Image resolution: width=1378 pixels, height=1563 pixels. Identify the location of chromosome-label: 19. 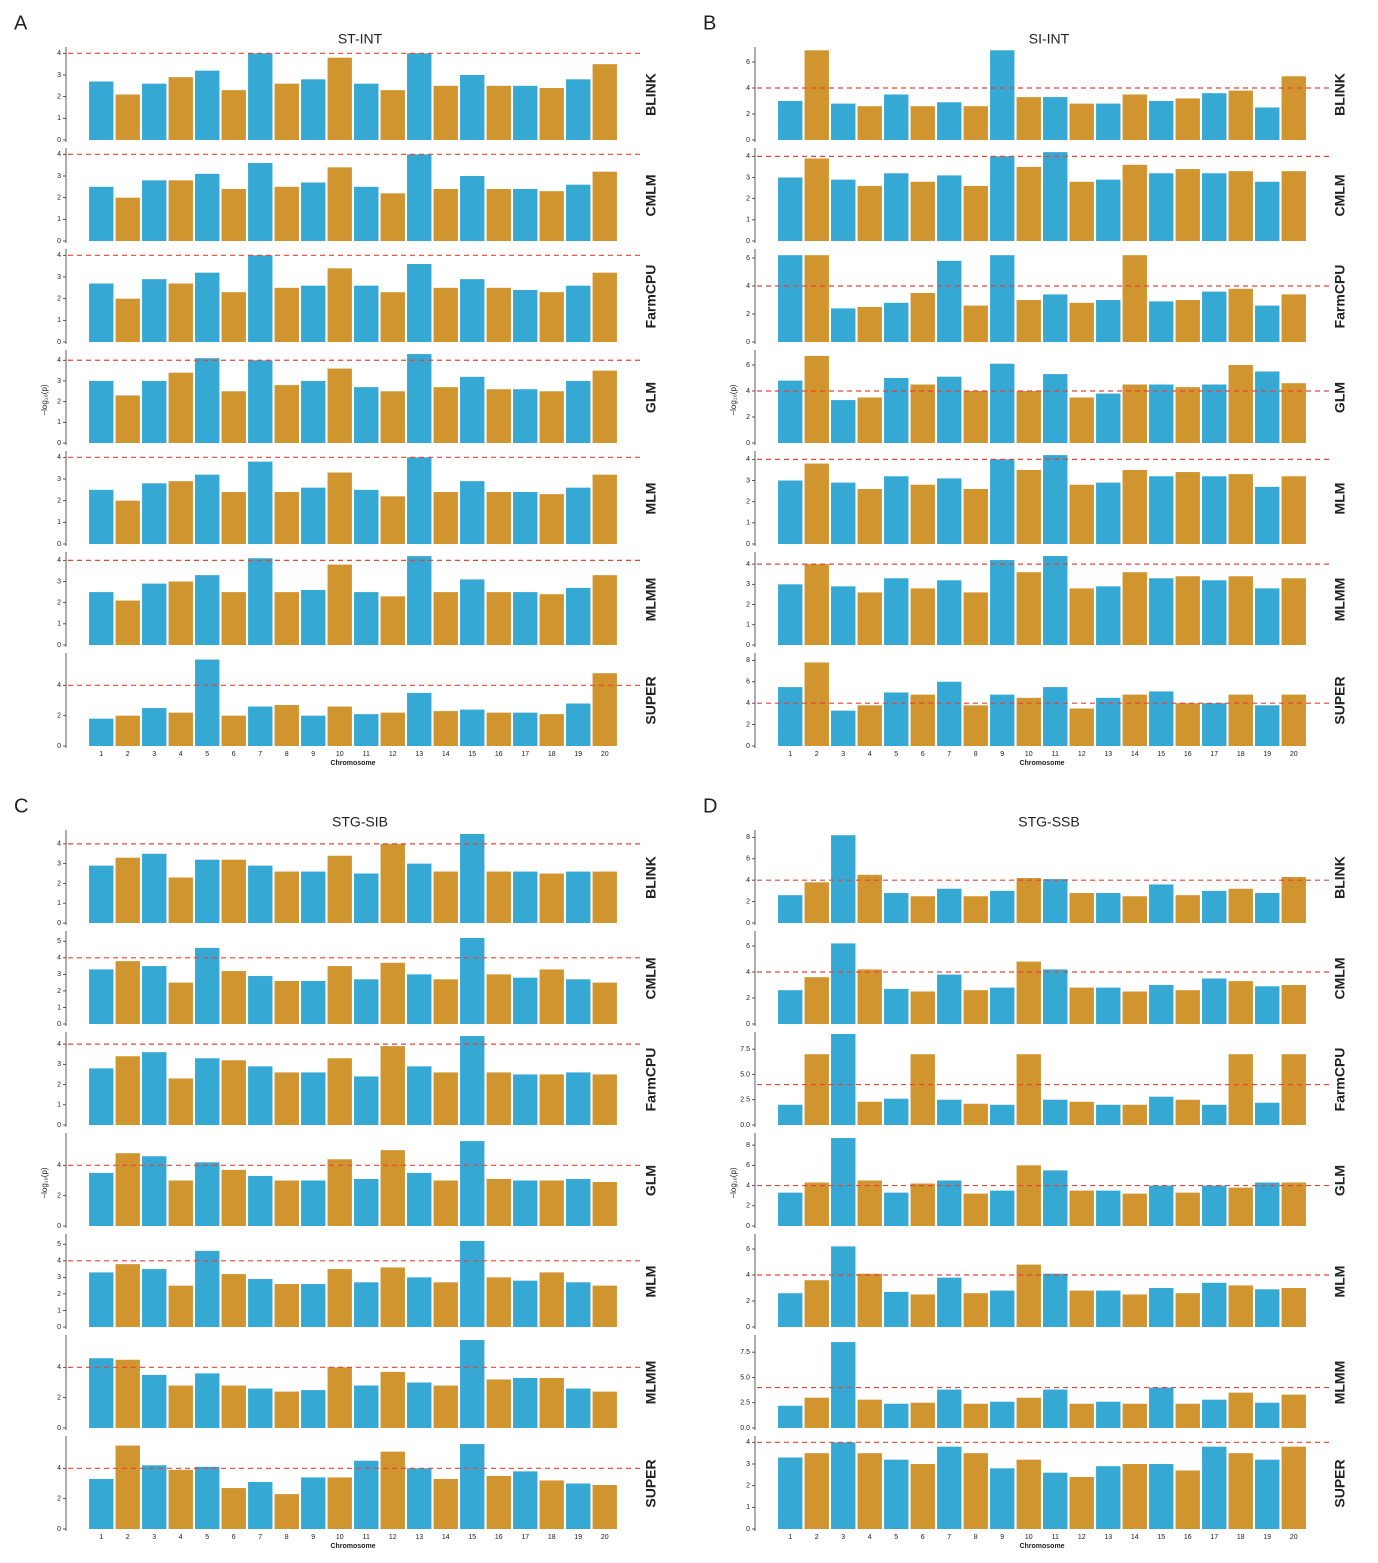
(578, 1537).